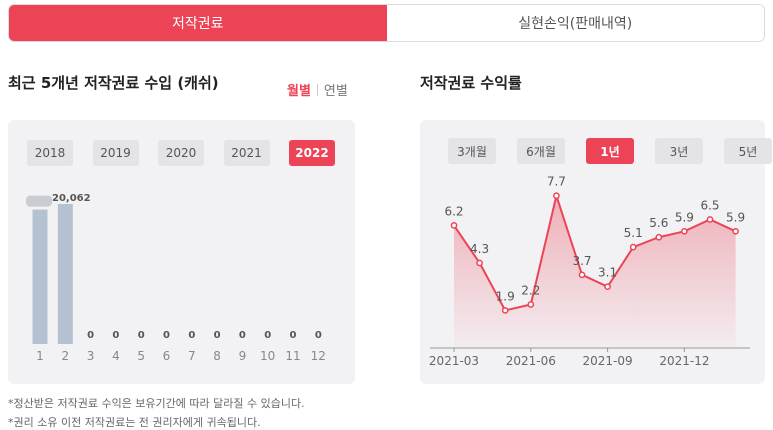  I want to click on return-value-label-8: 5.6, so click(658, 223).